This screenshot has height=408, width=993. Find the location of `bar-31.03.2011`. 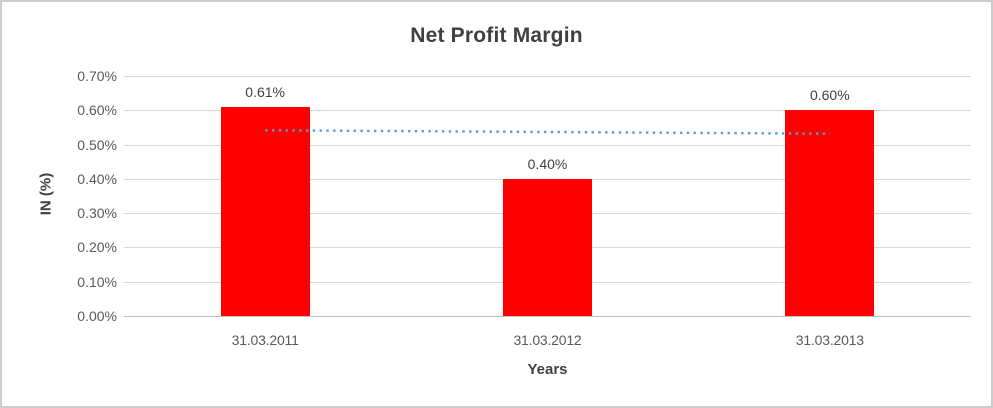

bar-31.03.2011 is located at coordinates (265, 211).